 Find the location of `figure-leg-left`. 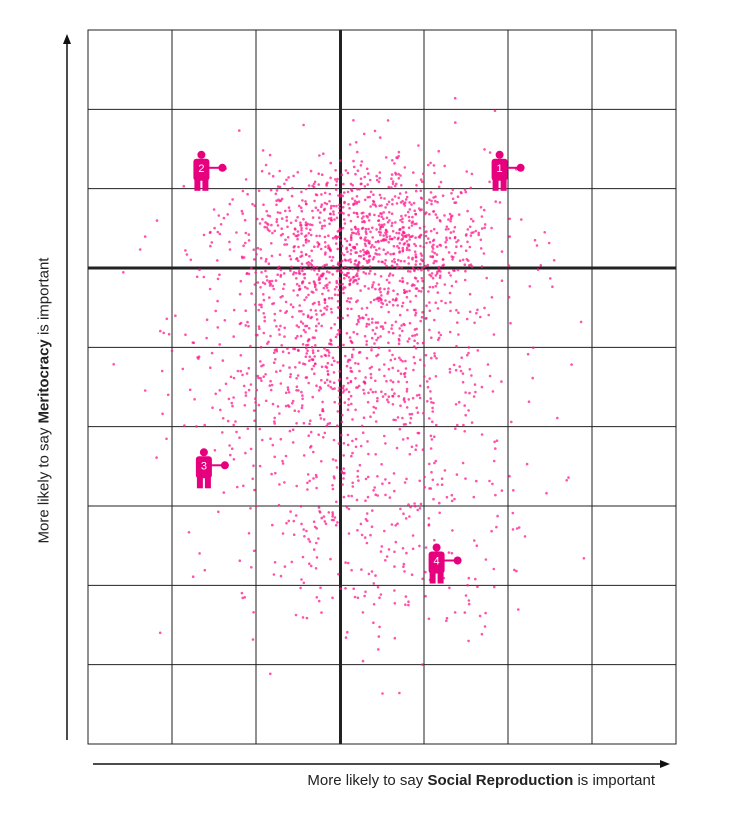

figure-leg-left is located at coordinates (432, 577).